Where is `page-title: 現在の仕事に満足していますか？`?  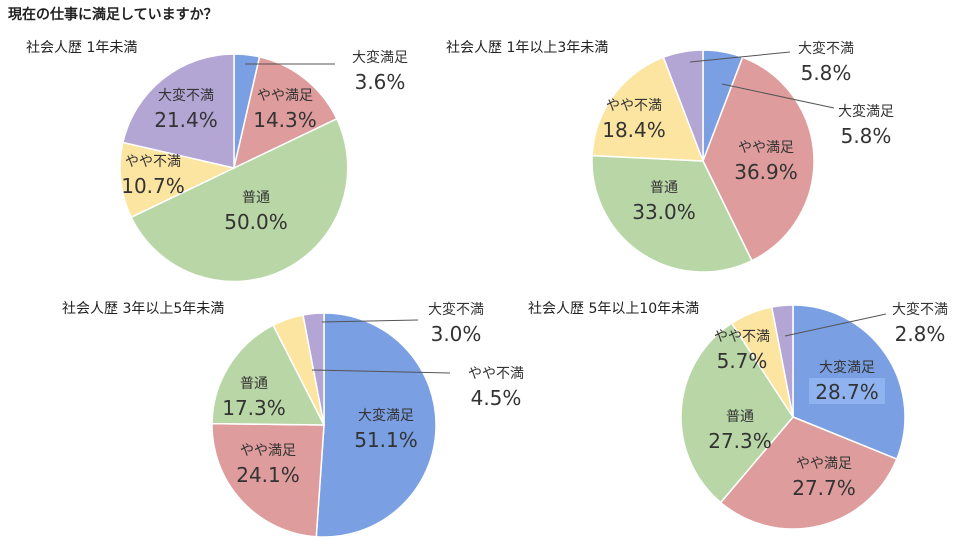 page-title: 現在の仕事に満足していますか？ is located at coordinates (113, 15).